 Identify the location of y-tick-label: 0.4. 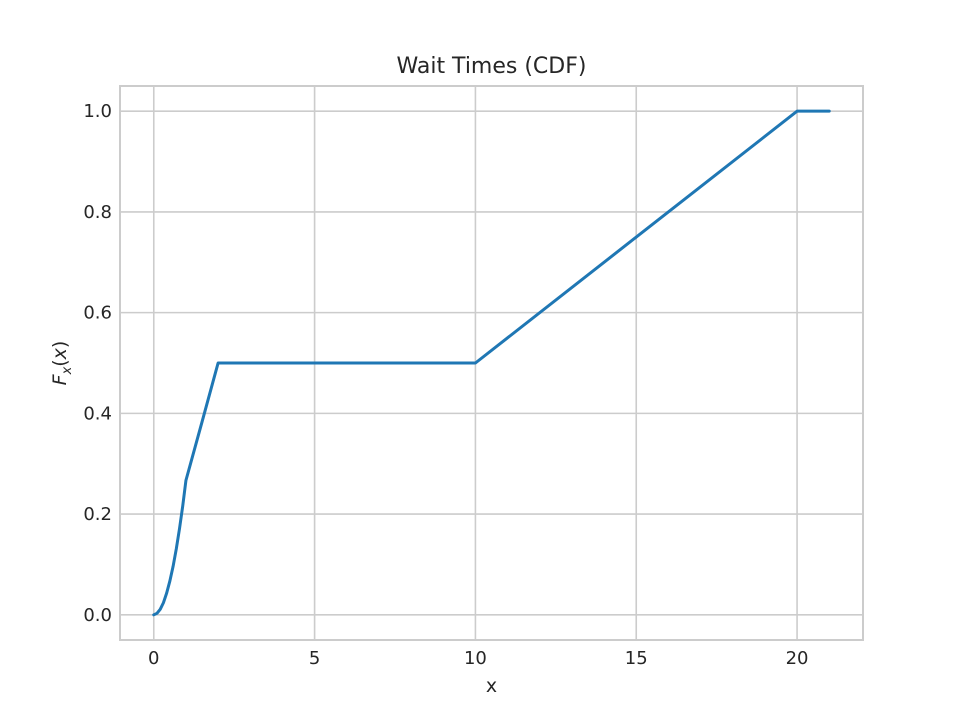
(97, 413).